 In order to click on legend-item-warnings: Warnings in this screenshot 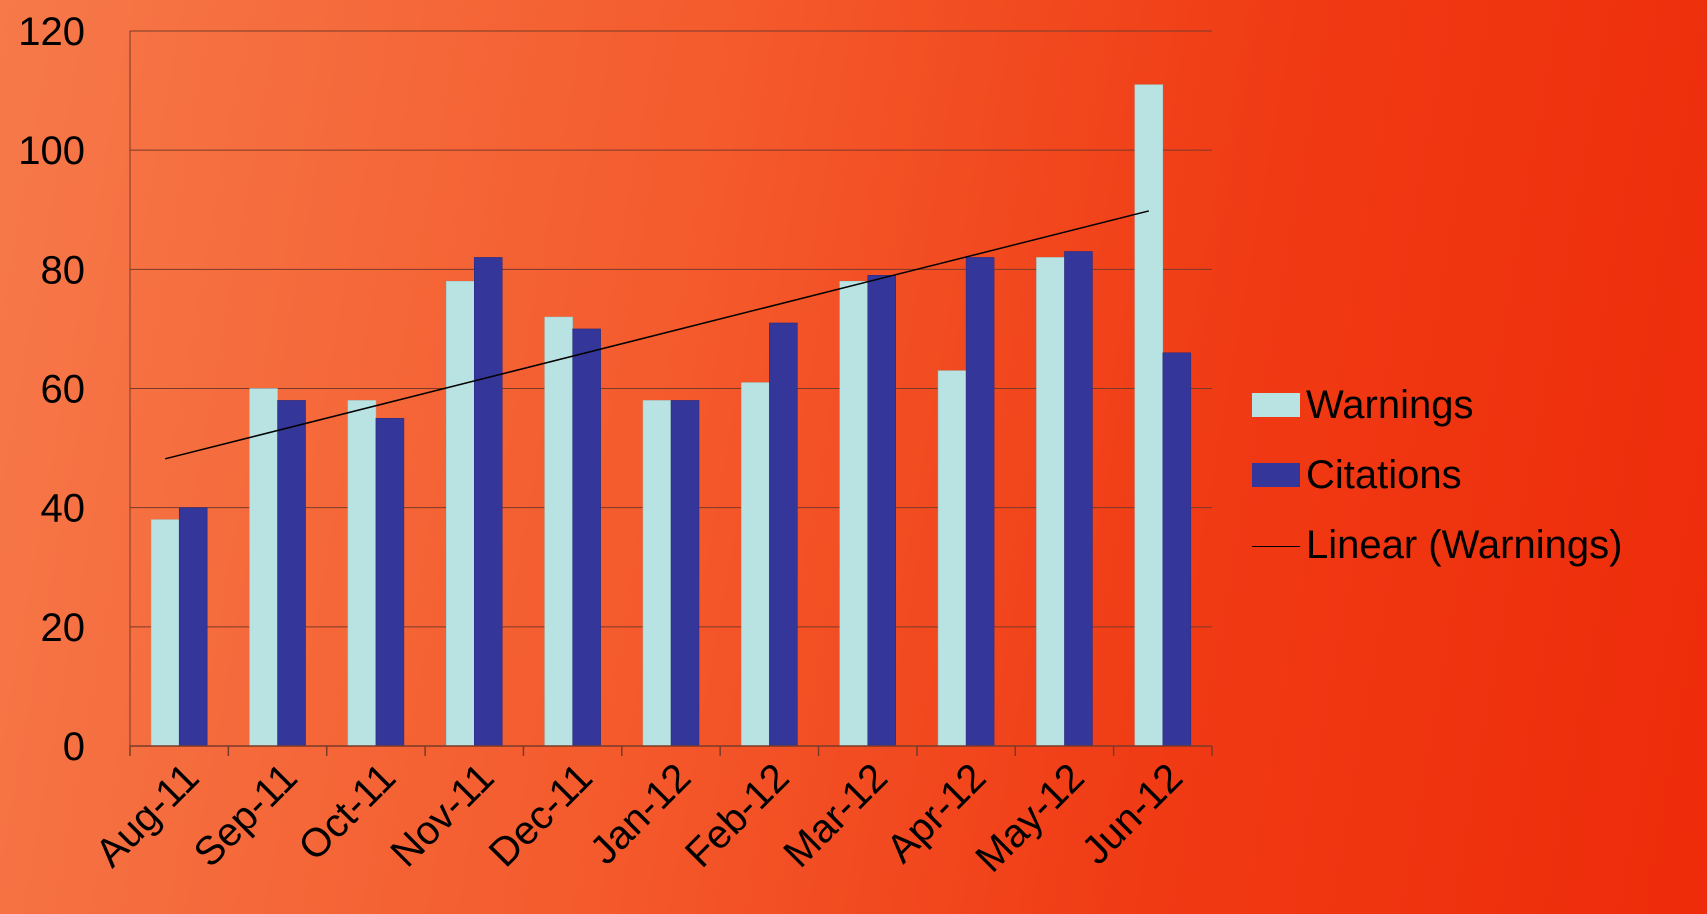, I will do `click(1477, 405)`.